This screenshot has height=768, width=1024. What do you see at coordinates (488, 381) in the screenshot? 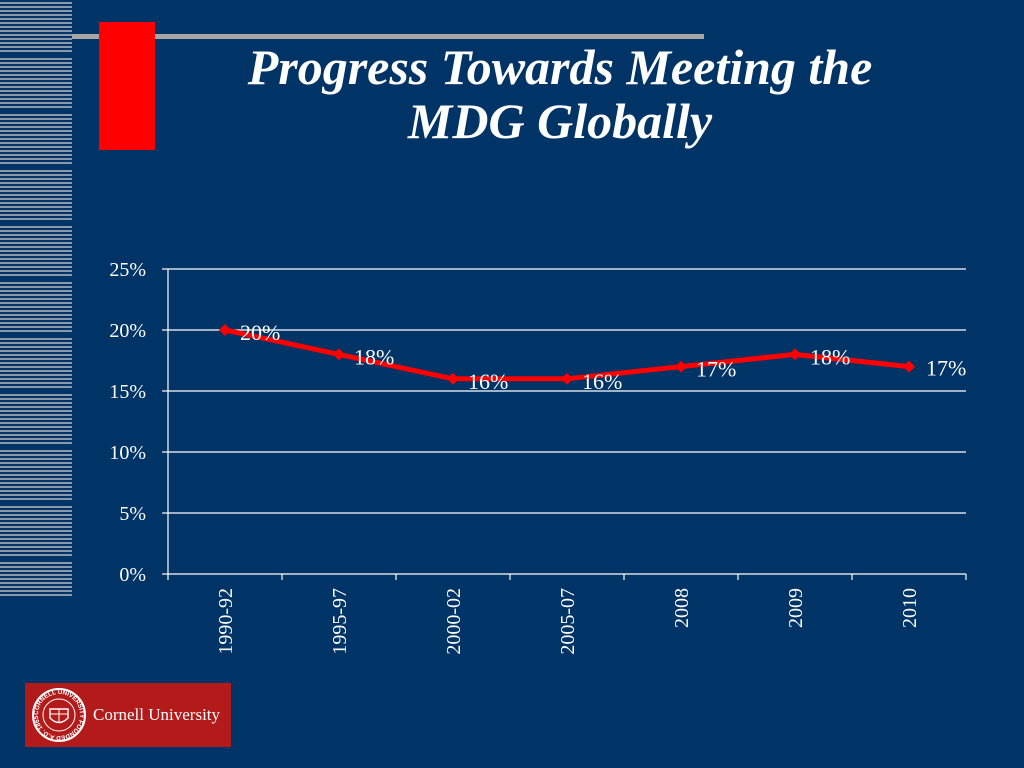
I see `data-label: 16%` at bounding box center [488, 381].